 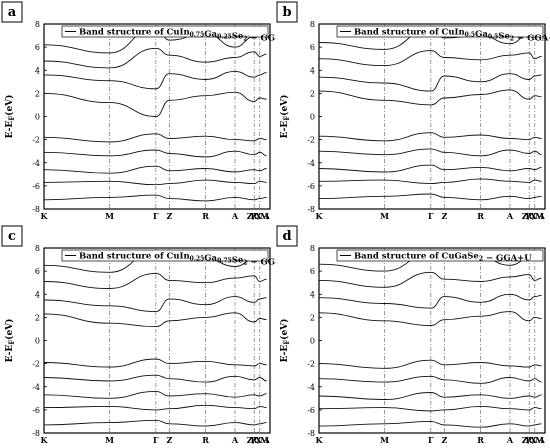 I want to click on panel-letter: d, so click(x=286, y=236).